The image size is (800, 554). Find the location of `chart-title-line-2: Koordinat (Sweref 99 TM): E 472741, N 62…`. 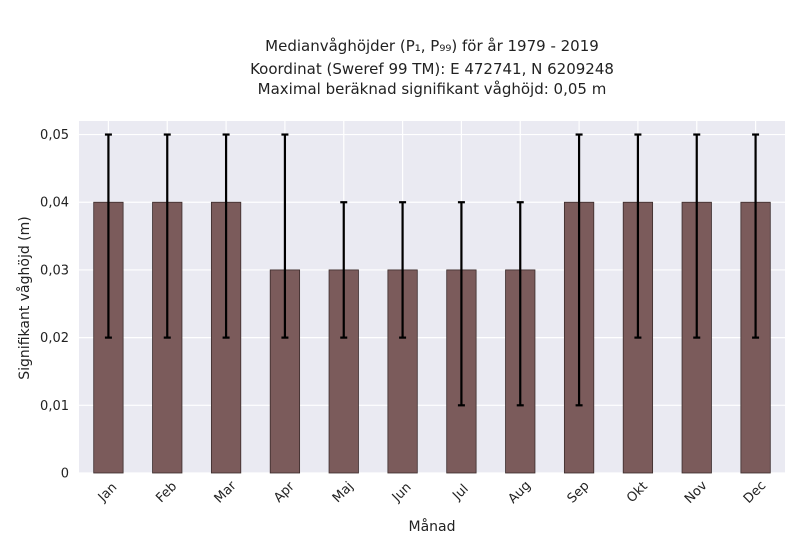

chart-title-line-2: Koordinat (Sweref 99 TM): E 472741, N 62… is located at coordinates (432, 69).